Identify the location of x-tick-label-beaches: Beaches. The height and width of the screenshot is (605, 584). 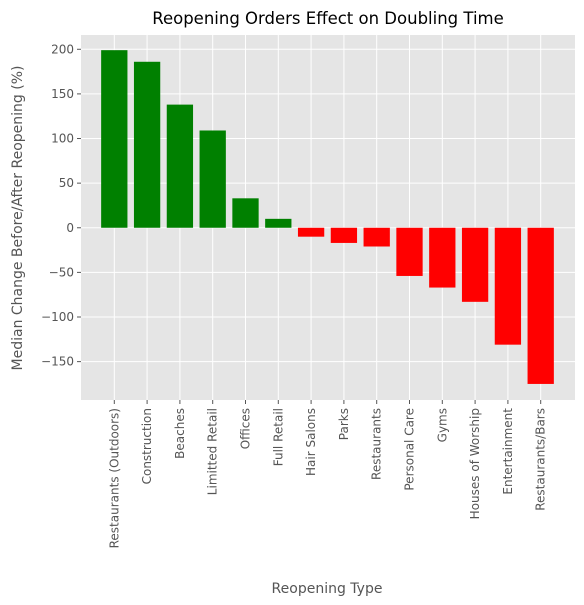
(180, 433).